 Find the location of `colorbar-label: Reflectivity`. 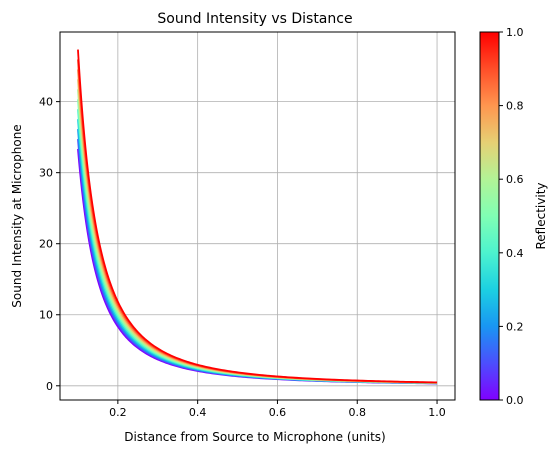

colorbar-label: Reflectivity is located at coordinates (541, 215).